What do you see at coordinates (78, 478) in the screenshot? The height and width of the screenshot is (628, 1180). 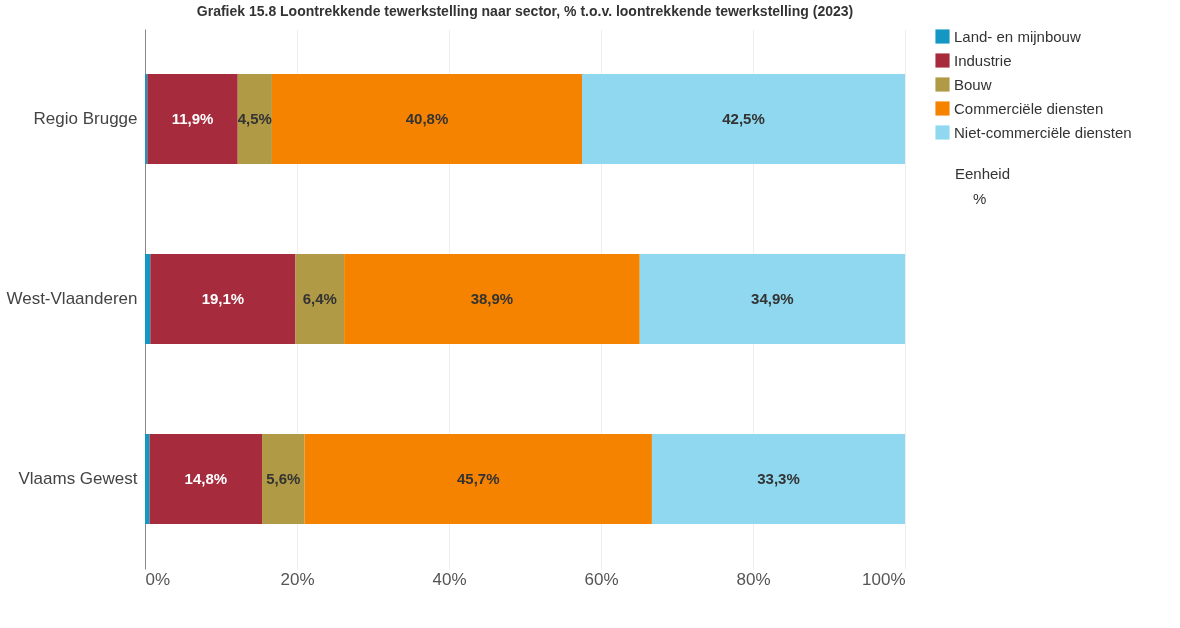 I see `y-tick-label: Vlaams Gewest` at bounding box center [78, 478].